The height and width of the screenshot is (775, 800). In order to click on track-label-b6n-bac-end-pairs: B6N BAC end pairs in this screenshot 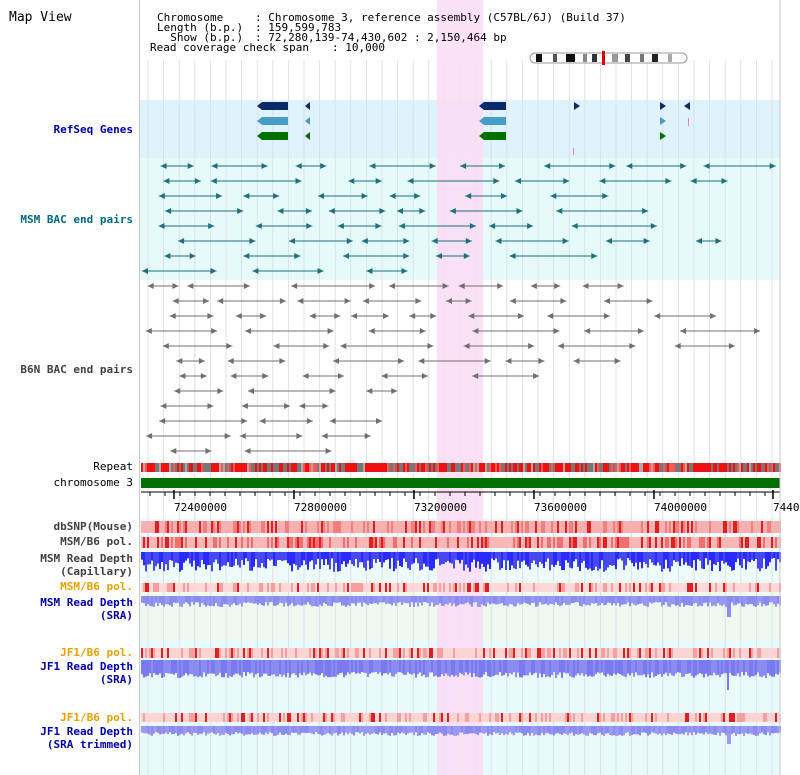, I will do `click(76, 369)`.